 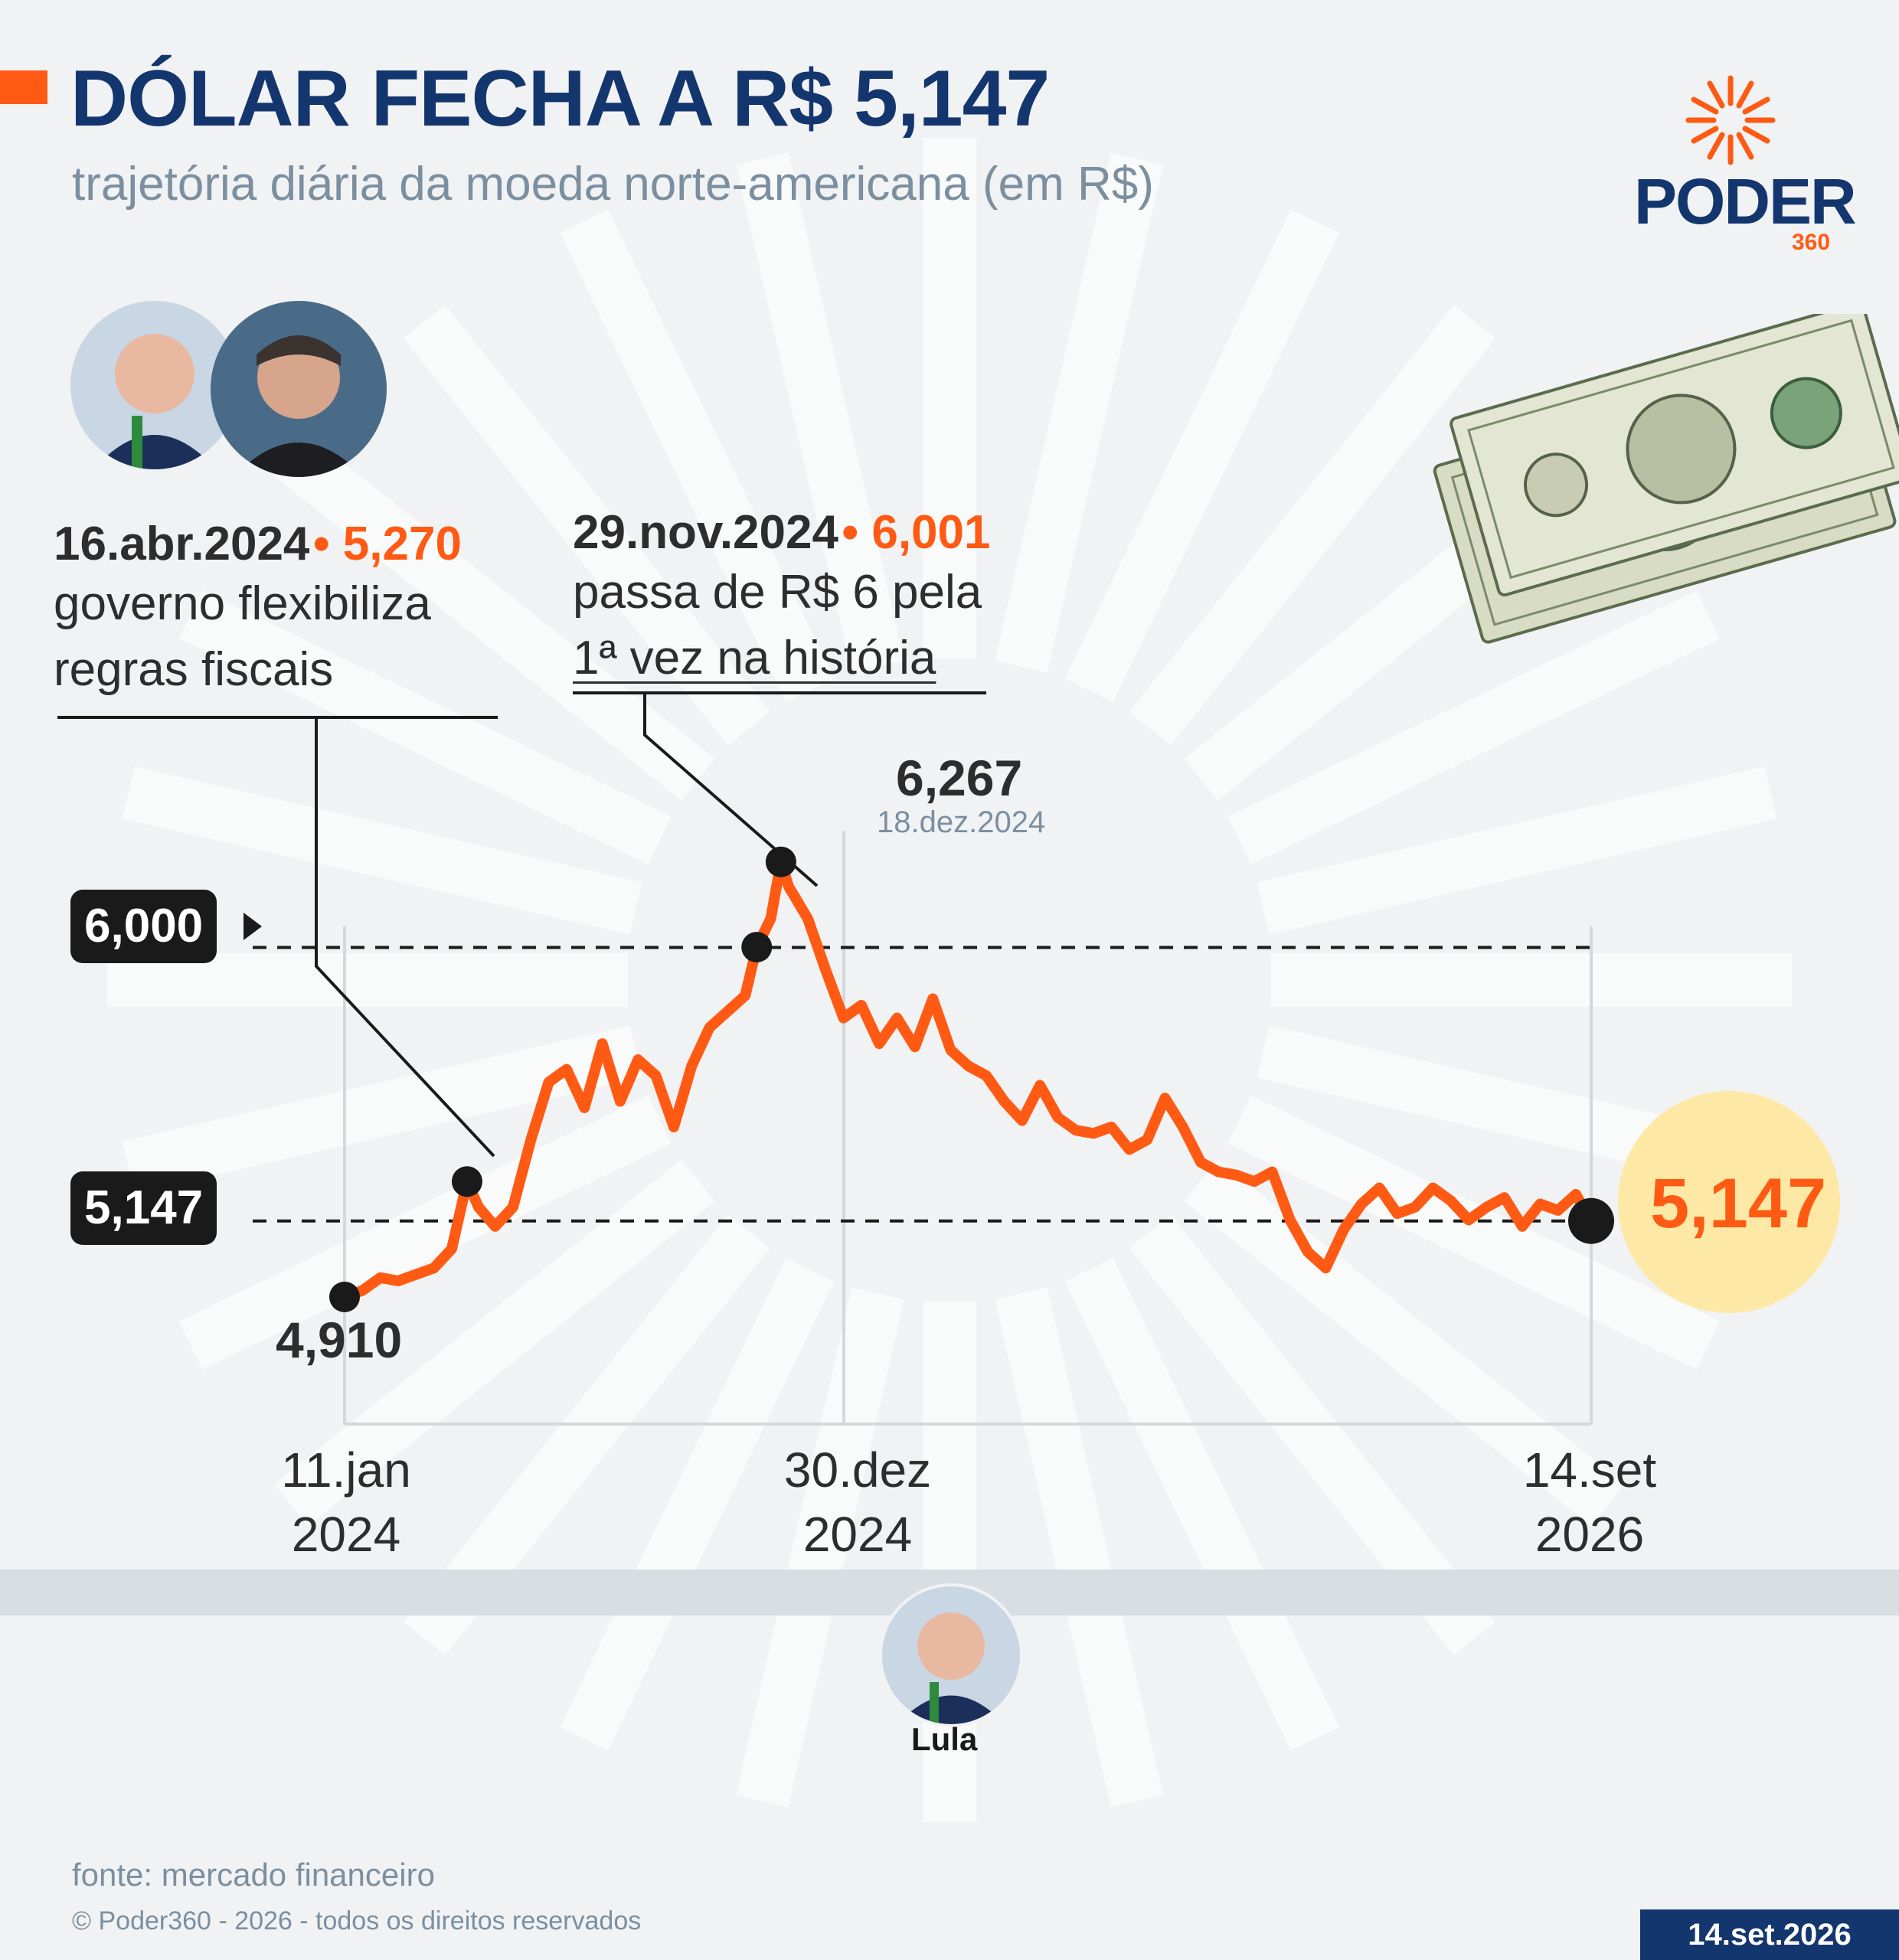 What do you see at coordinates (755, 658) in the screenshot?
I see `annotation-text-line: 1ª vez na história` at bounding box center [755, 658].